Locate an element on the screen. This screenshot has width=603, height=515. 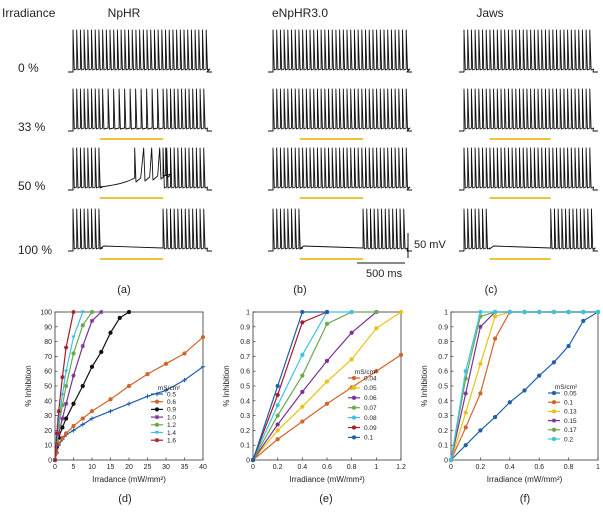
x-tick-label: 1 is located at coordinates (376, 467).